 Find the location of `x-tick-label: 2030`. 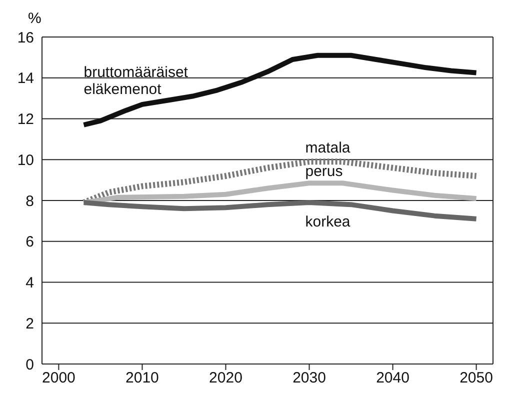

x-tick-label: 2030 is located at coordinates (309, 378).